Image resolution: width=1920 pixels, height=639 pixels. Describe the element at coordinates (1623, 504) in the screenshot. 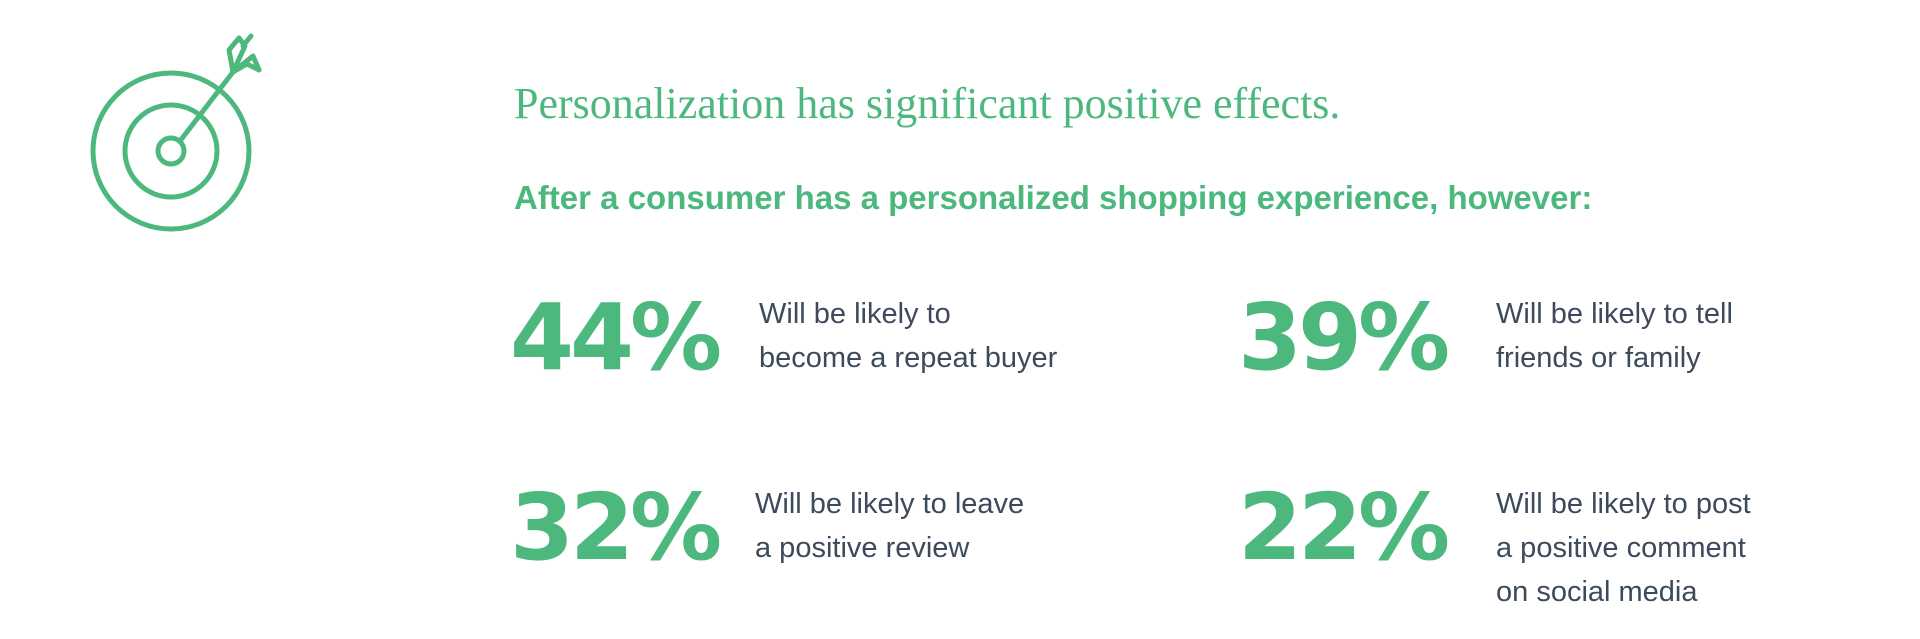

I see `stat-line: Will be likely to post` at that location.